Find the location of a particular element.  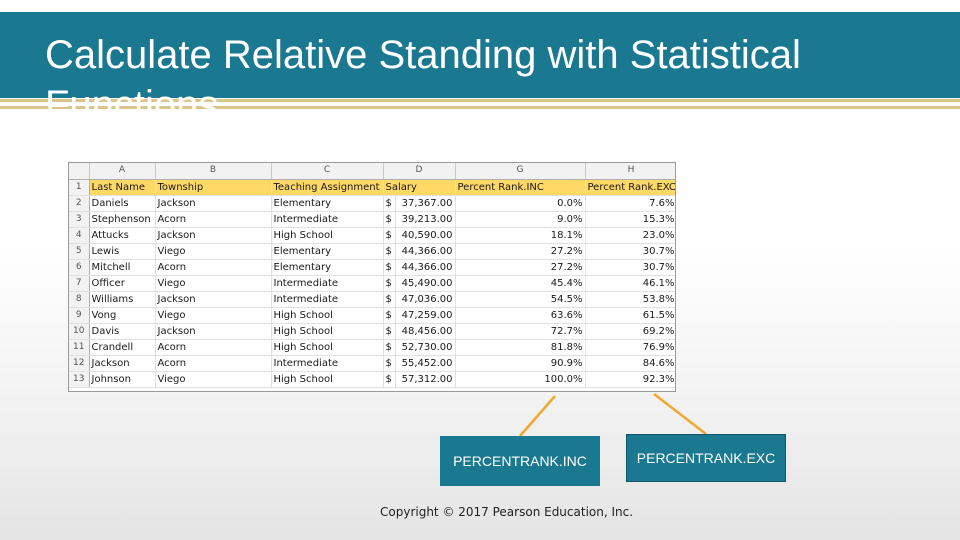

cell-salary: 47,036.00 is located at coordinates (425, 299).